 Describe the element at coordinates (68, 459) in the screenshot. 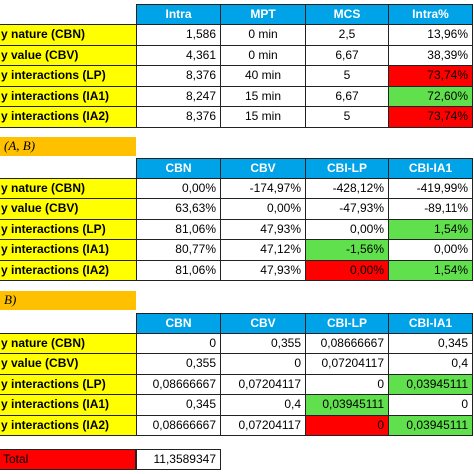

I see `total-label: Total` at that location.